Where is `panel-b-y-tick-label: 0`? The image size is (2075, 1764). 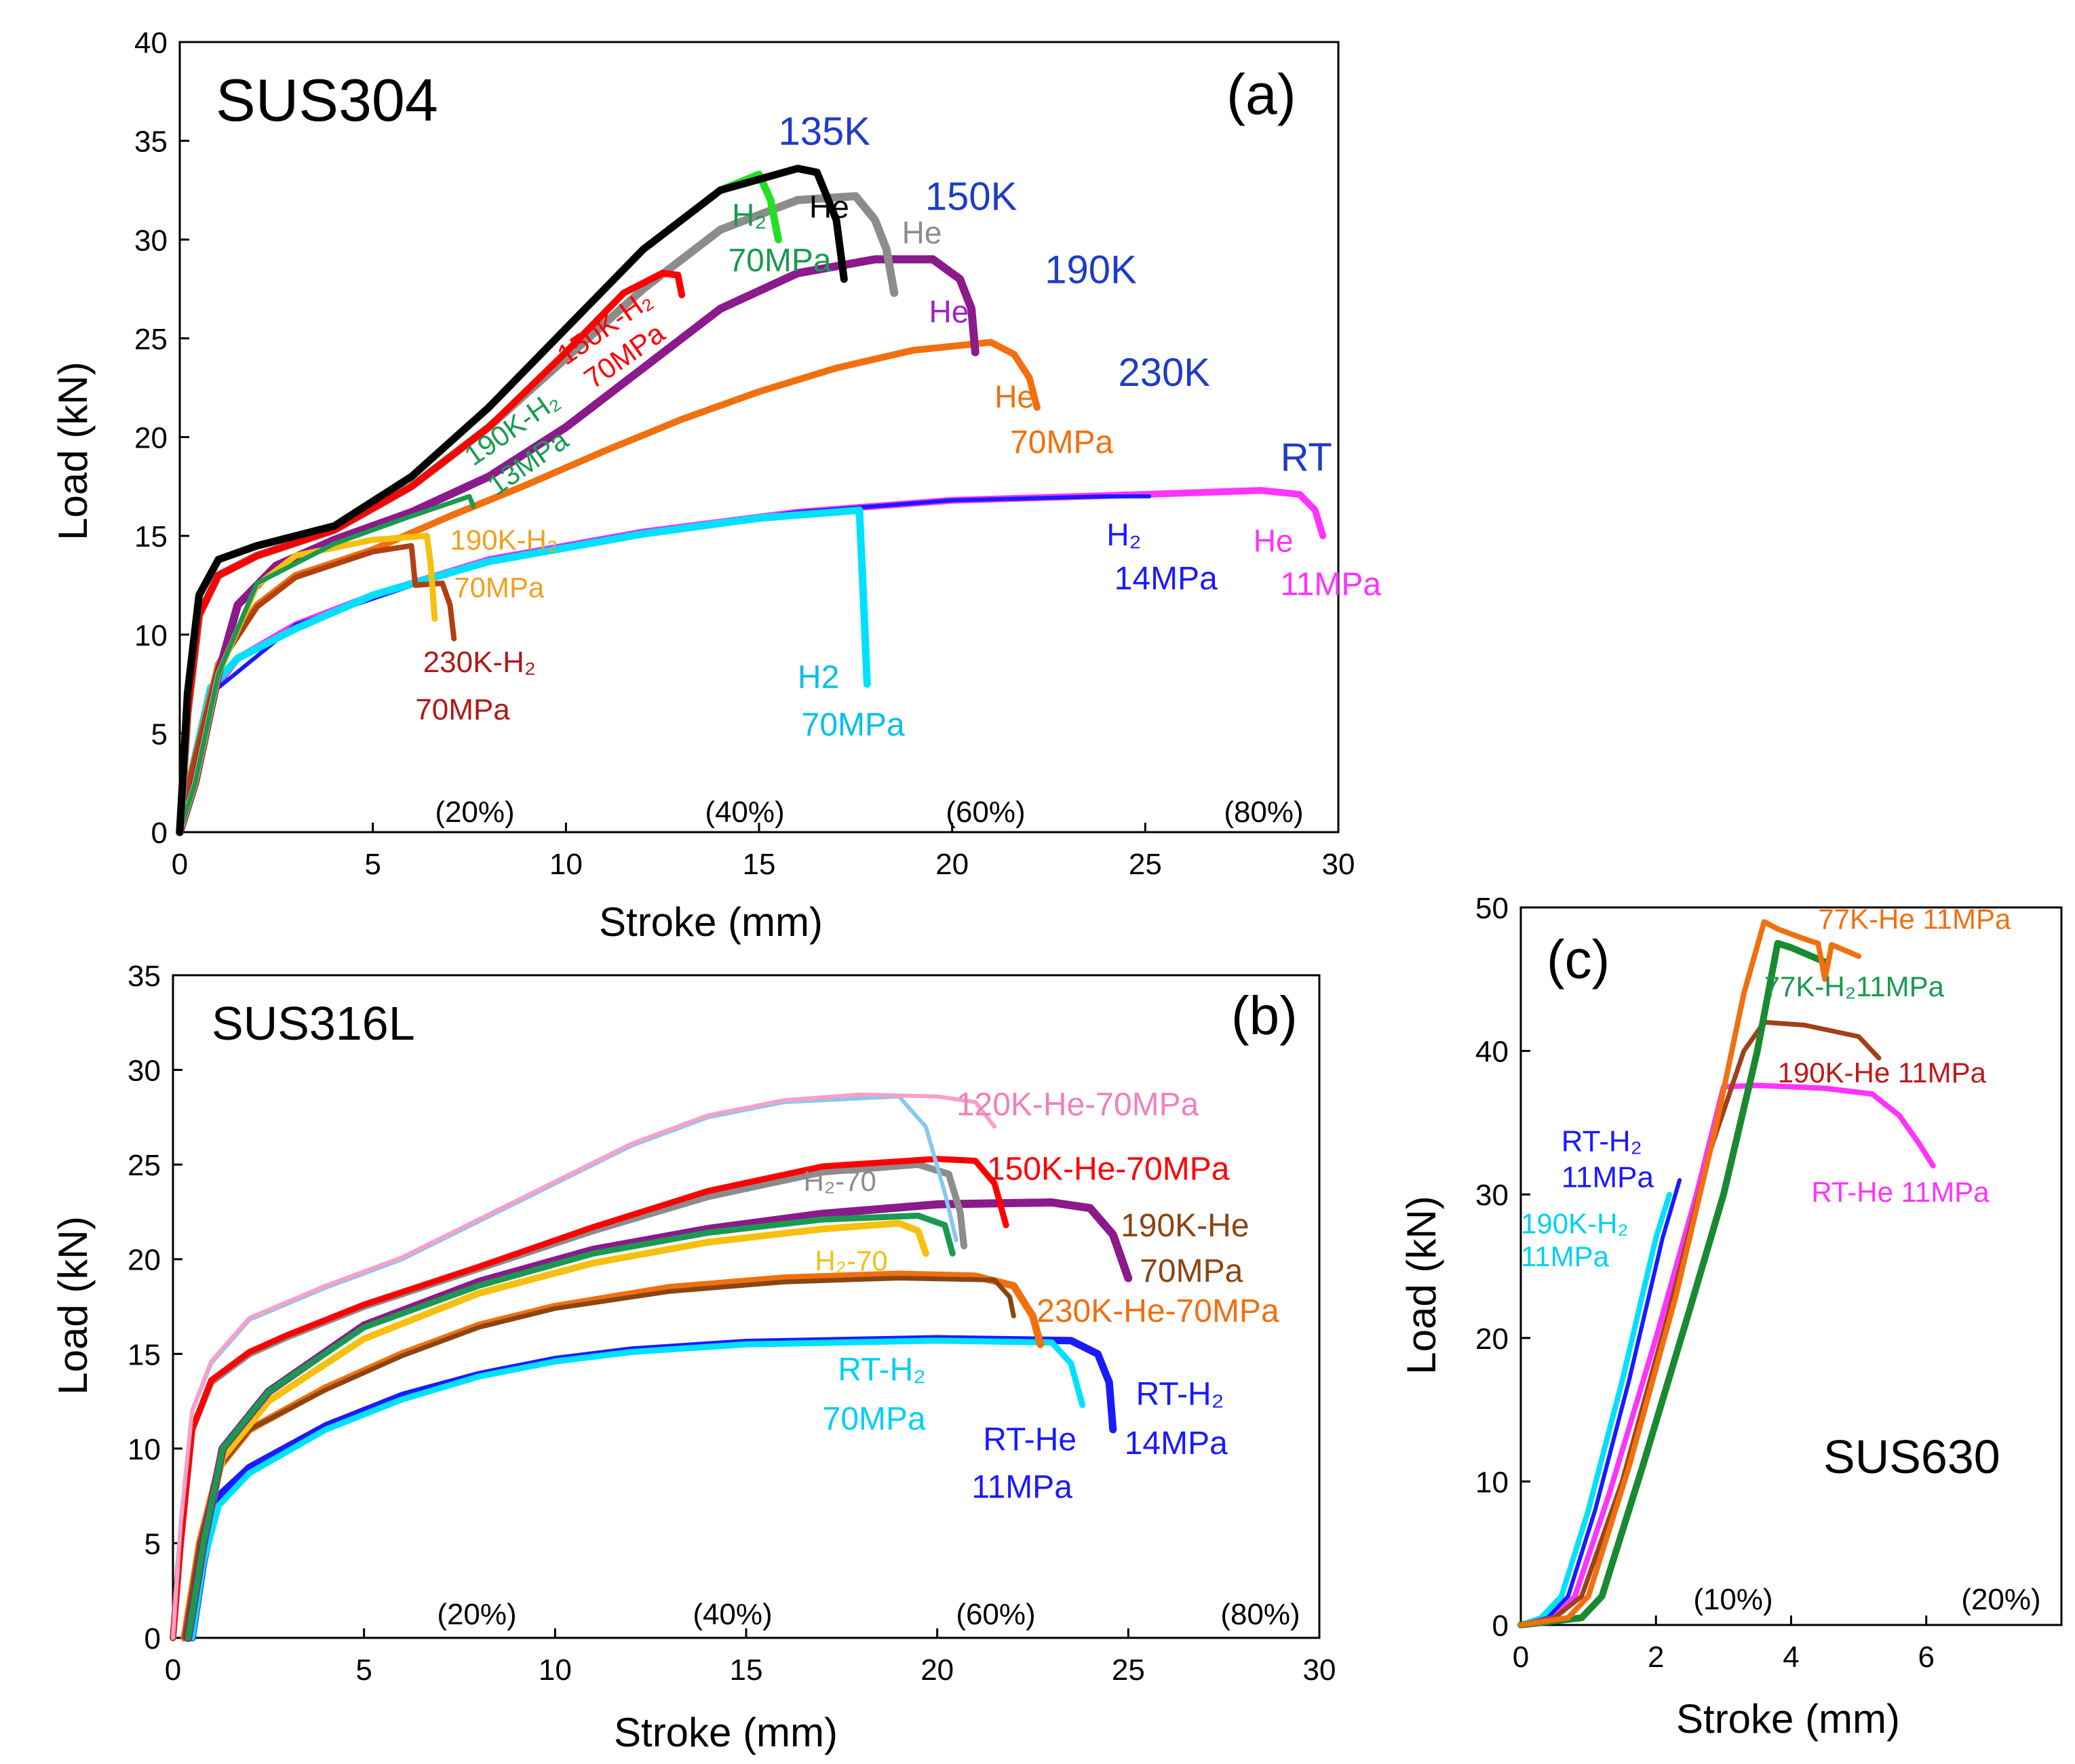 panel-b-y-tick-label: 0 is located at coordinates (152, 1638).